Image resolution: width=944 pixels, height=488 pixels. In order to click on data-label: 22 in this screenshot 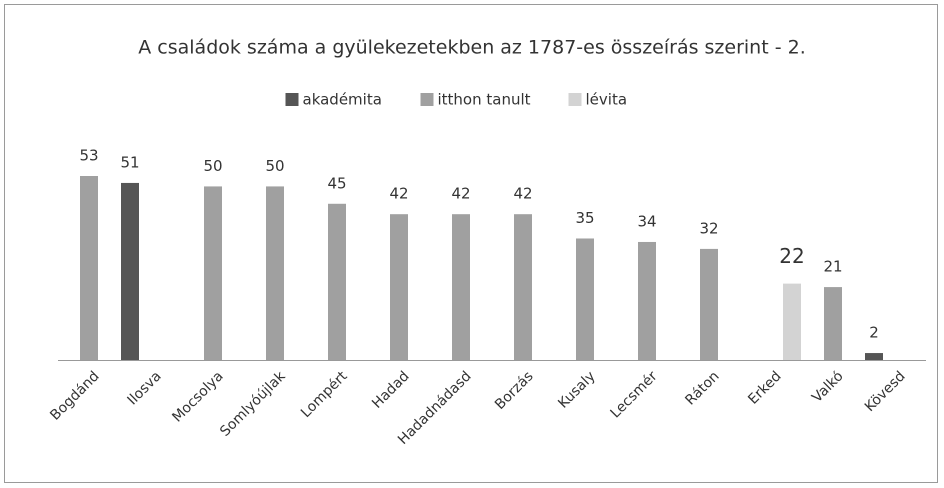, I will do `click(791, 256)`.